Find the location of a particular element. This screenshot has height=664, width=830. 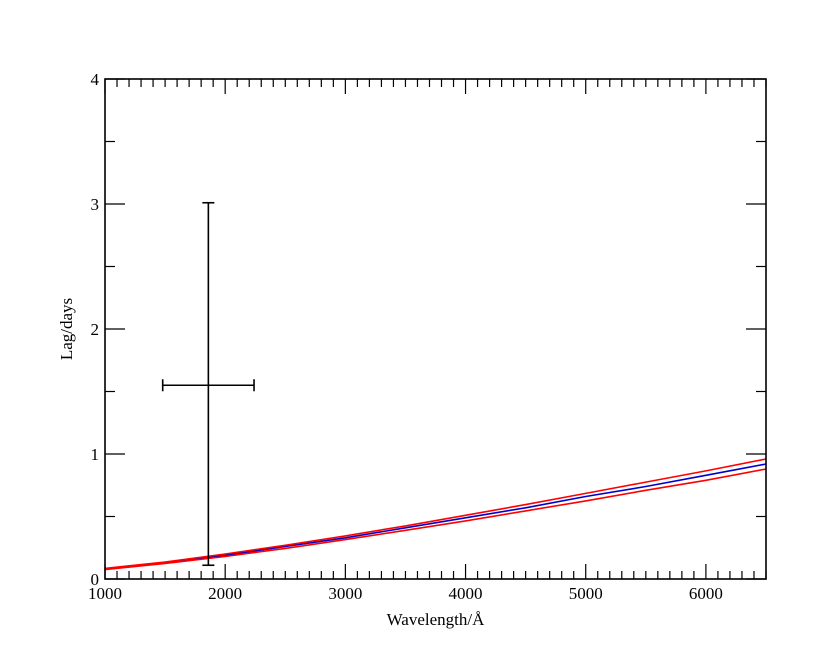

y-tick-label: 3 is located at coordinates (95, 204).